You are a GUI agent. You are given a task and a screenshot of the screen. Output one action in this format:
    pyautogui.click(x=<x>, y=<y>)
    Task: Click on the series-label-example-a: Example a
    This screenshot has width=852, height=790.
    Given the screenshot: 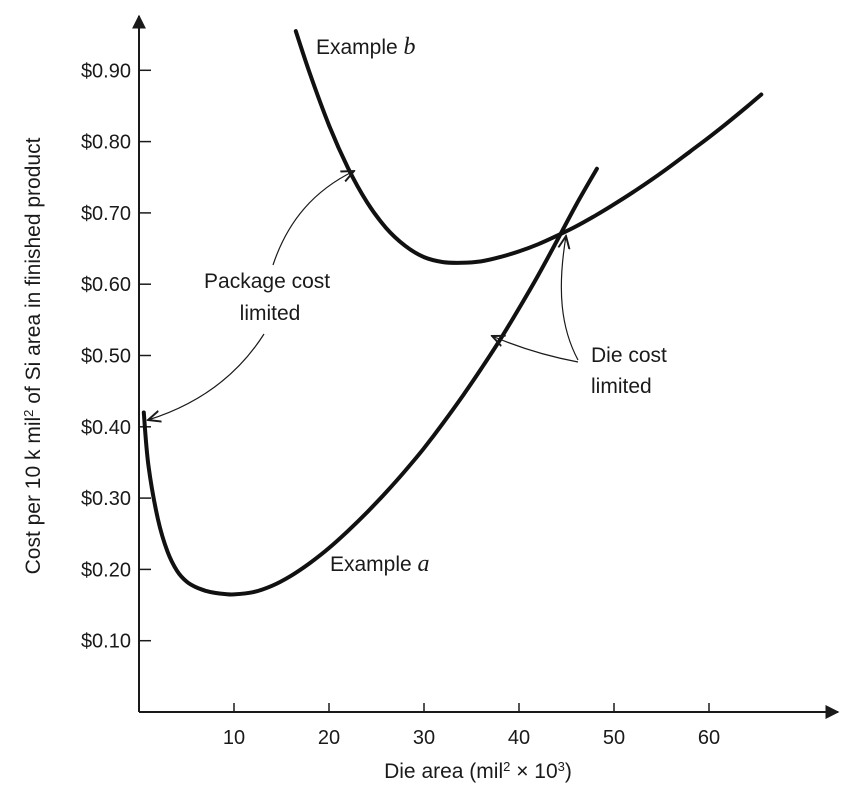 What is the action you would take?
    pyautogui.click(x=380, y=564)
    